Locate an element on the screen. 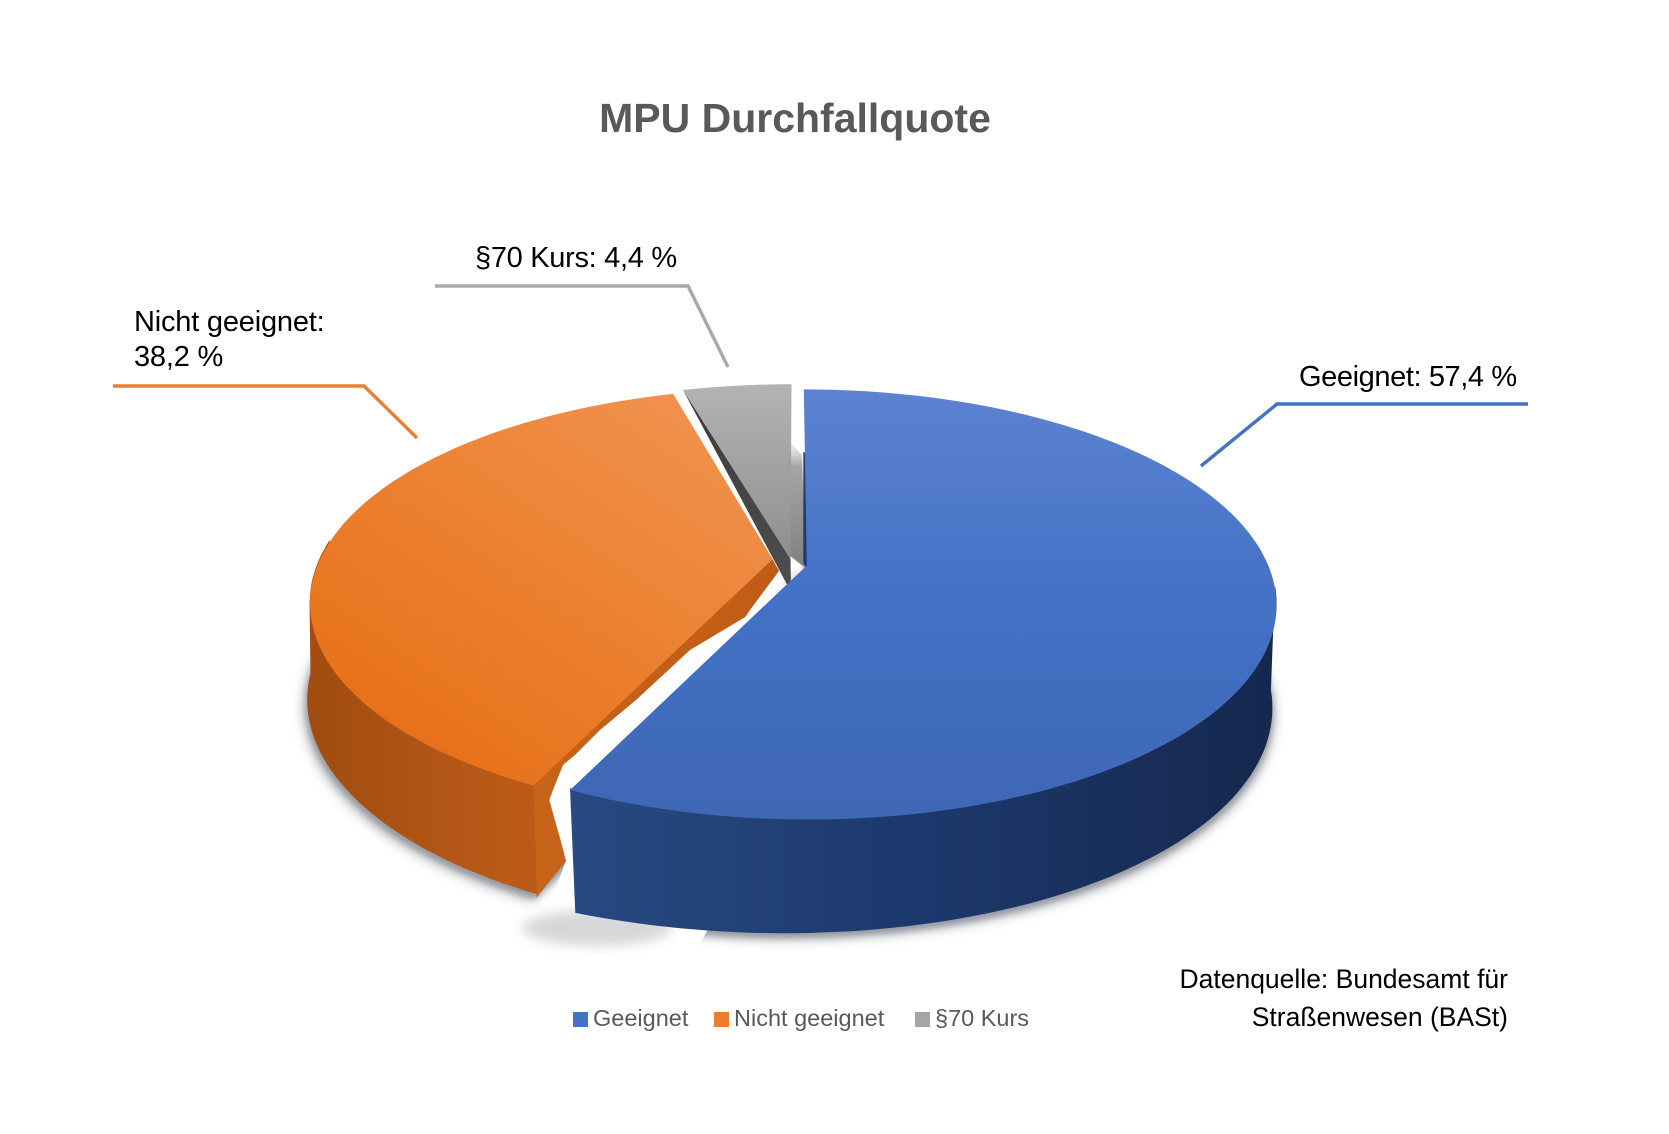  svg-text: Geeignet: 57,4 % is located at coordinates (1408, 377).